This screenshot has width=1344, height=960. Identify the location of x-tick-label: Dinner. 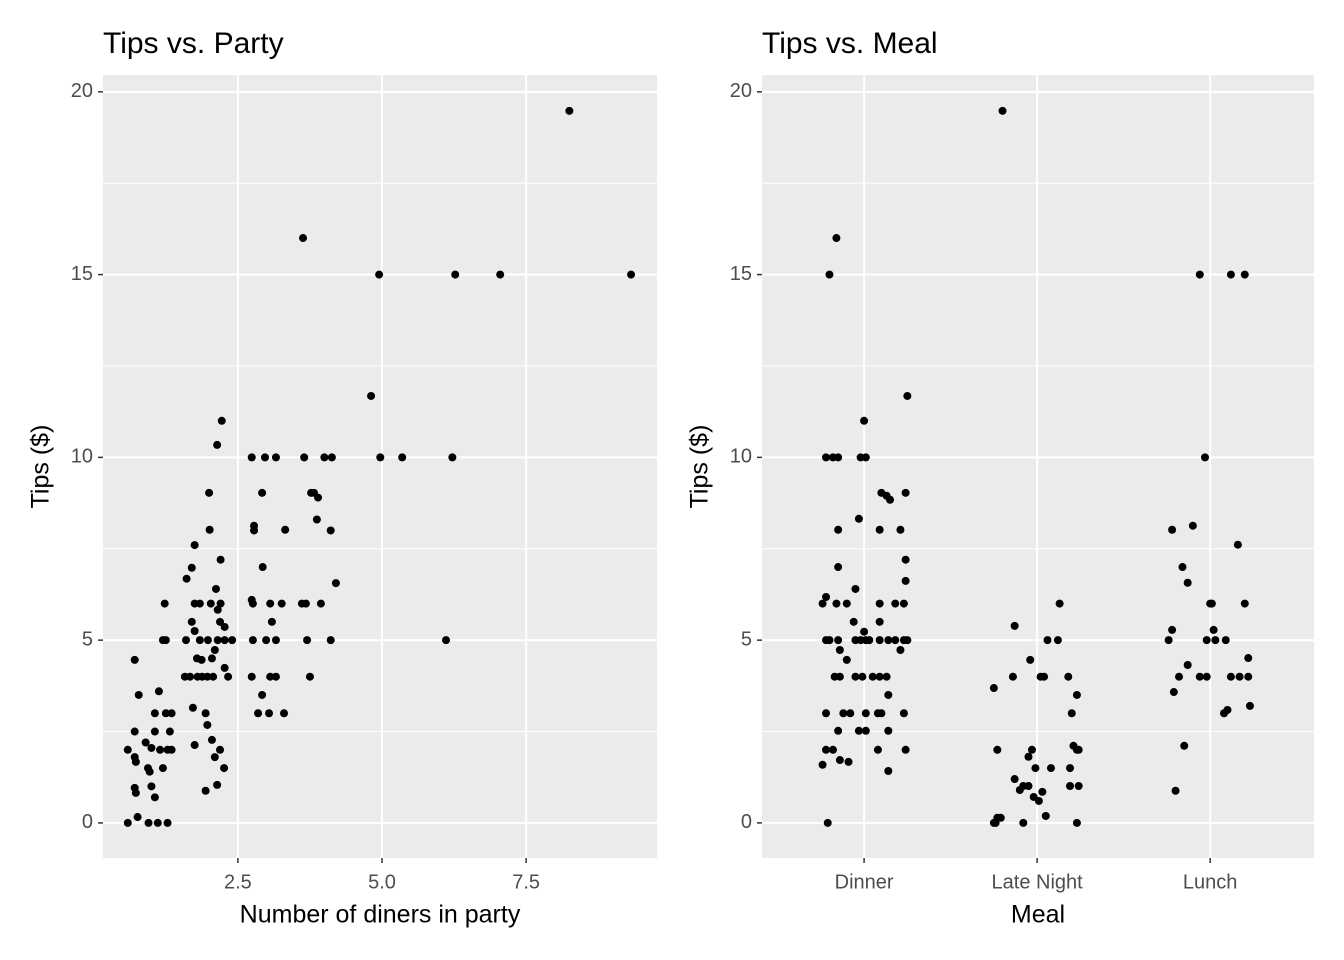
(864, 882).